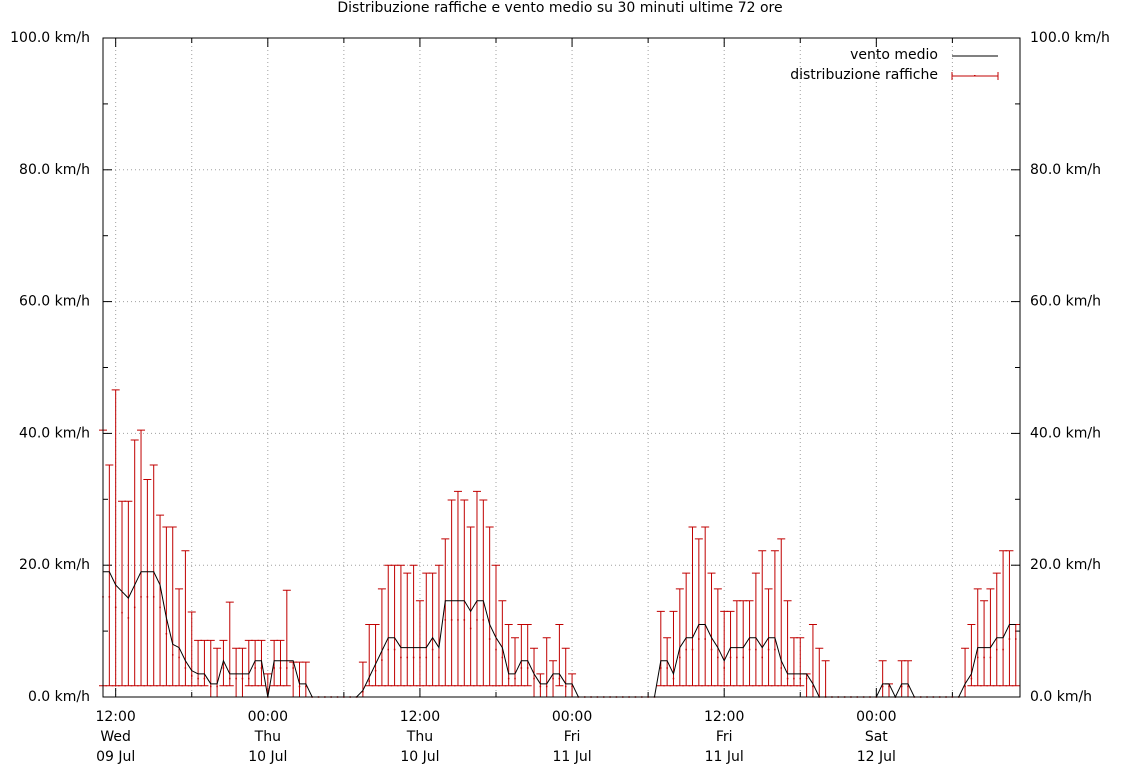  Describe the element at coordinates (420, 737) in the screenshot. I see `x-tick-label: 12:00 Thu 10 Jul` at that location.